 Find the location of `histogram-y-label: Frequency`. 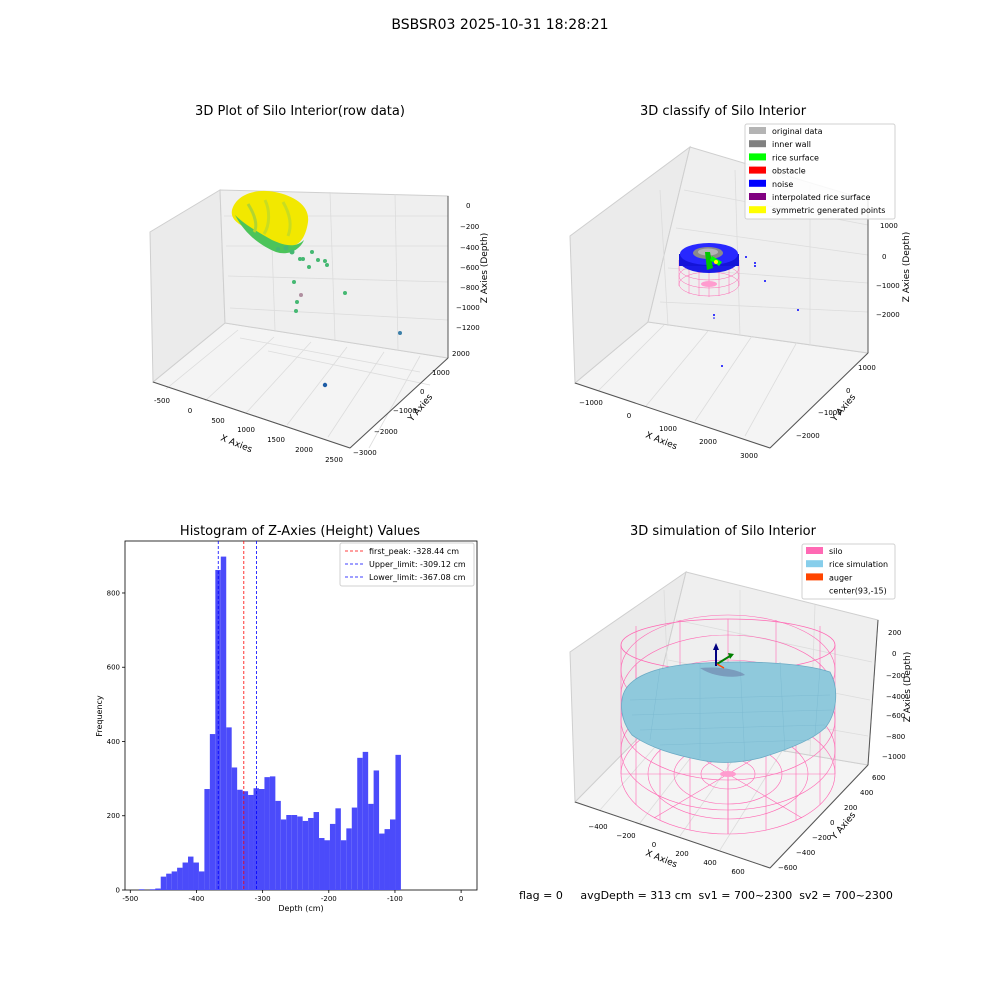

histogram-y-label: Frequency is located at coordinates (99, 716).